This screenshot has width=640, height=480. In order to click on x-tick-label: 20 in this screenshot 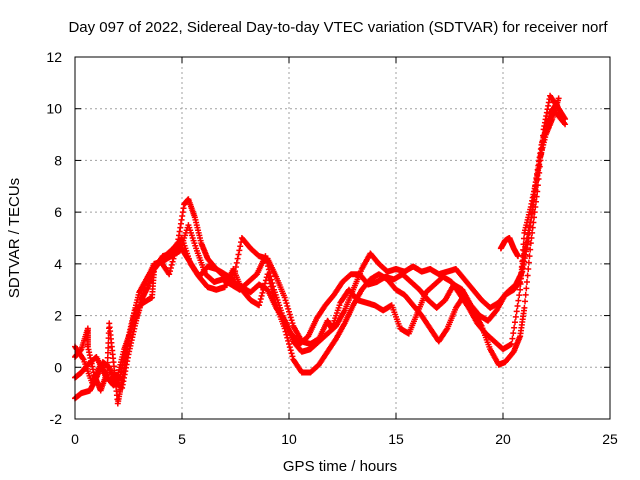, I will do `click(503, 439)`.